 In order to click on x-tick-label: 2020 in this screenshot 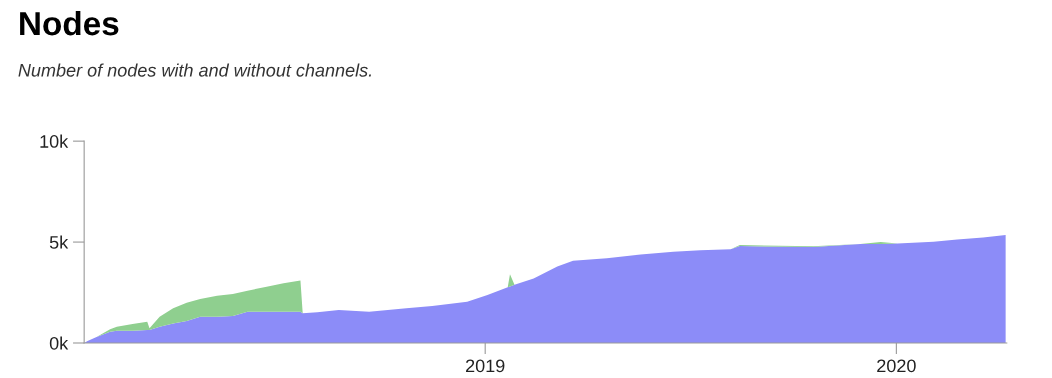, I will do `click(896, 366)`.